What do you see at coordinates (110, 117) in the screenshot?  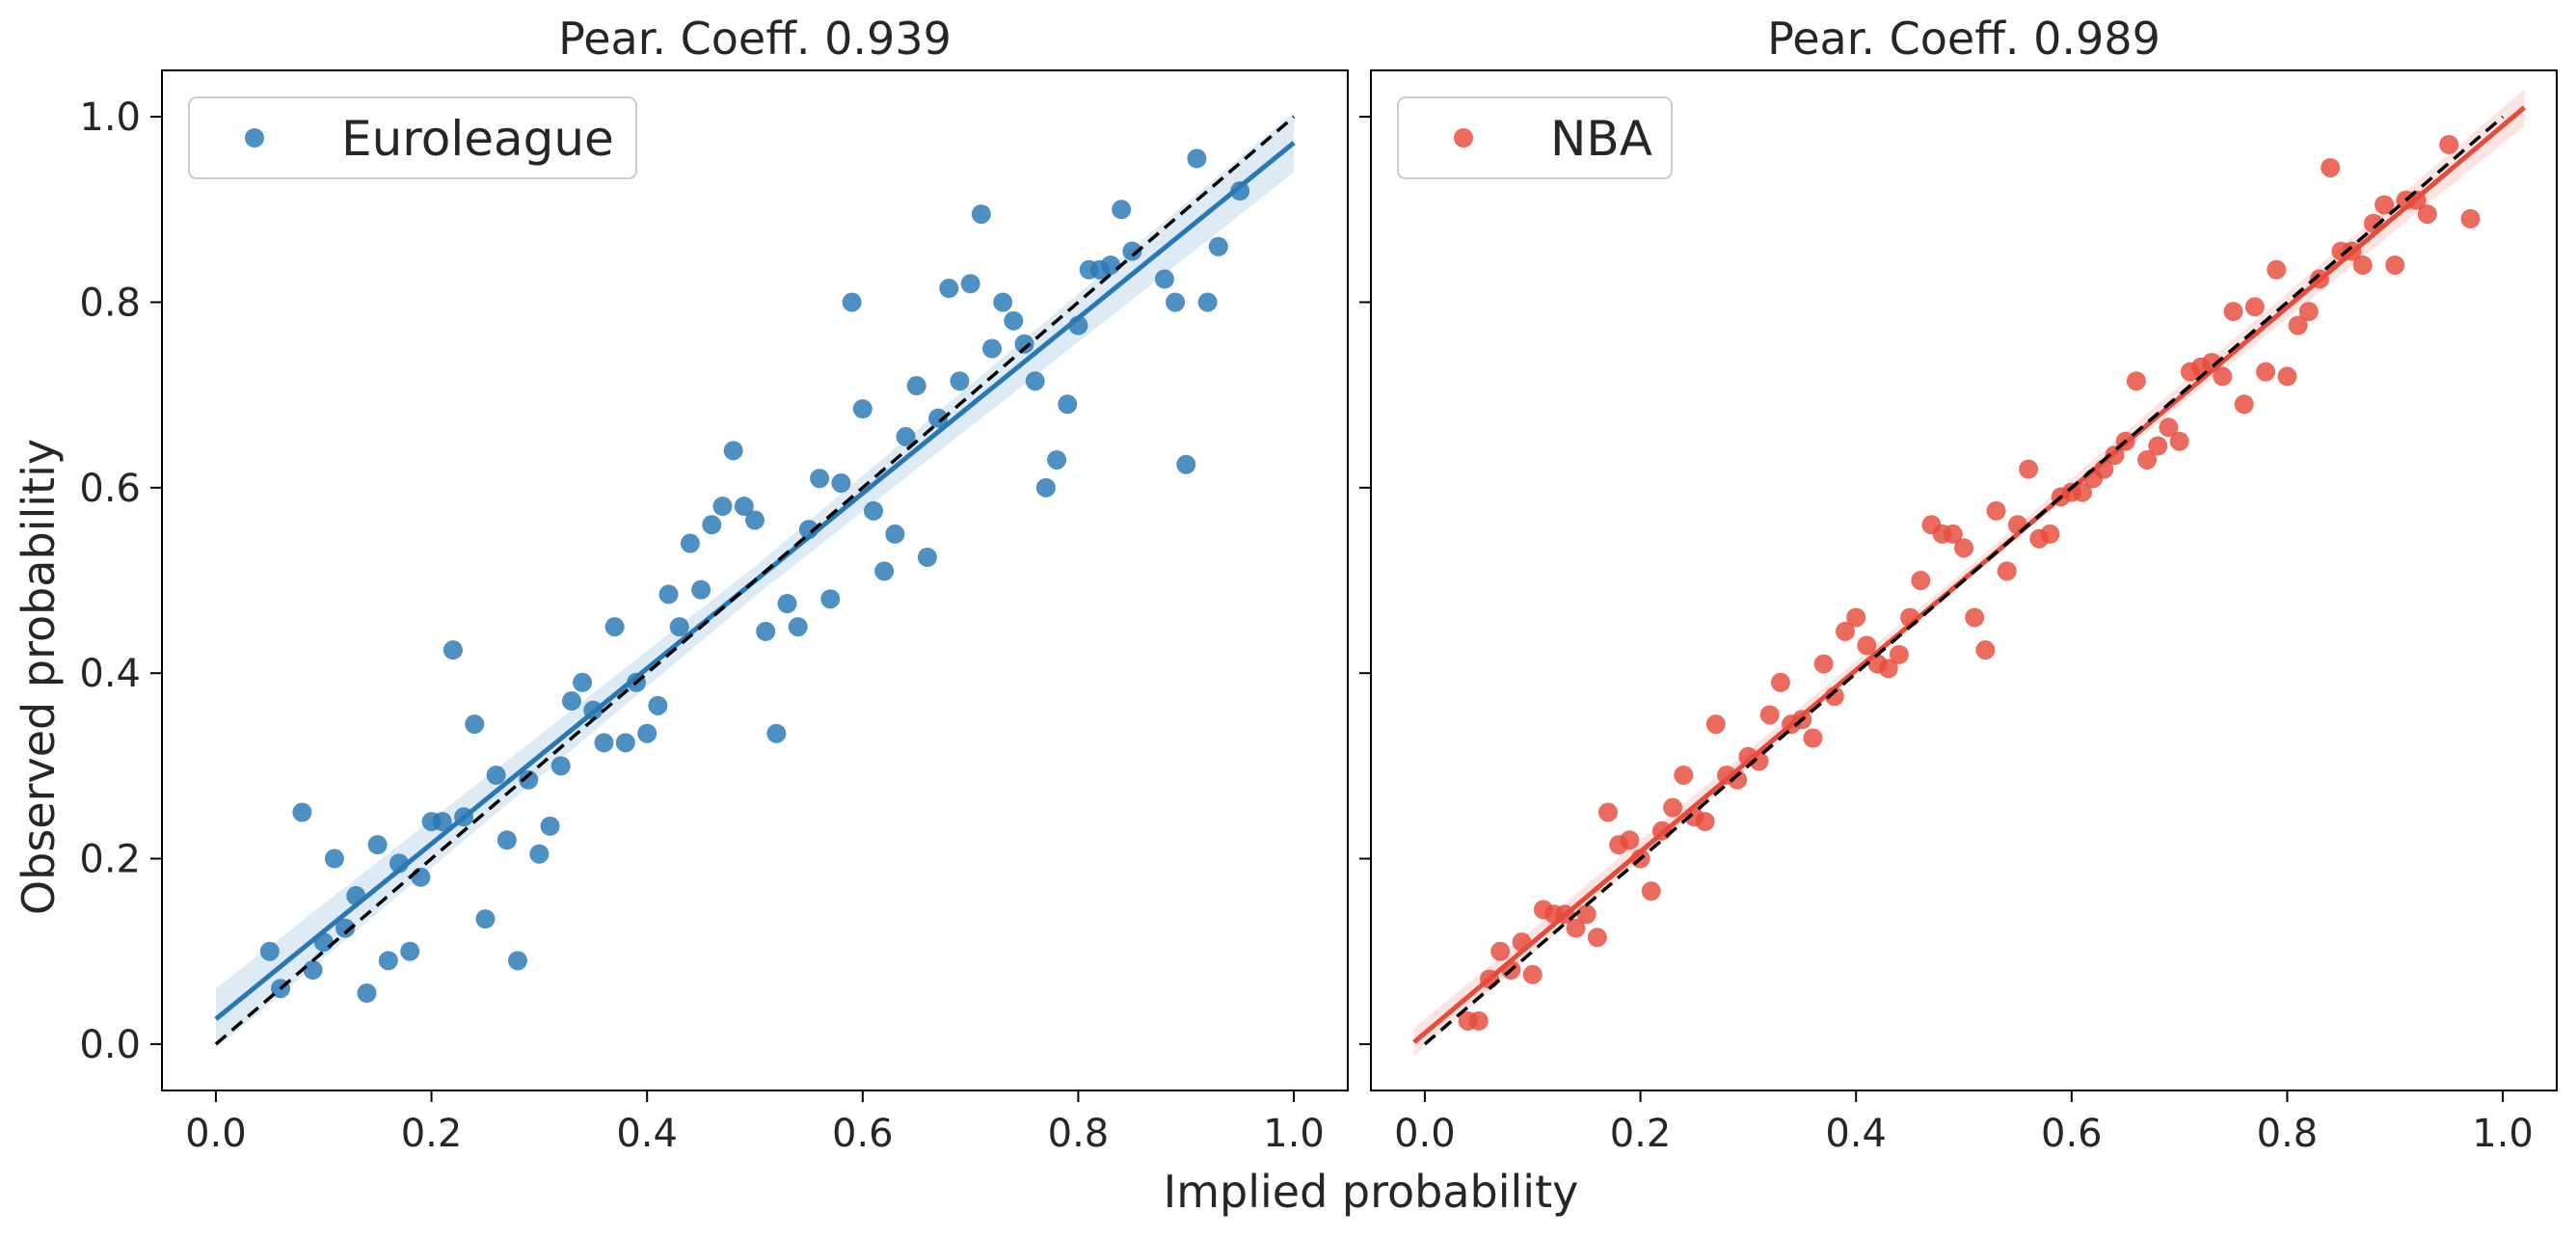 I see `y-tick-label: 1.0` at bounding box center [110, 117].